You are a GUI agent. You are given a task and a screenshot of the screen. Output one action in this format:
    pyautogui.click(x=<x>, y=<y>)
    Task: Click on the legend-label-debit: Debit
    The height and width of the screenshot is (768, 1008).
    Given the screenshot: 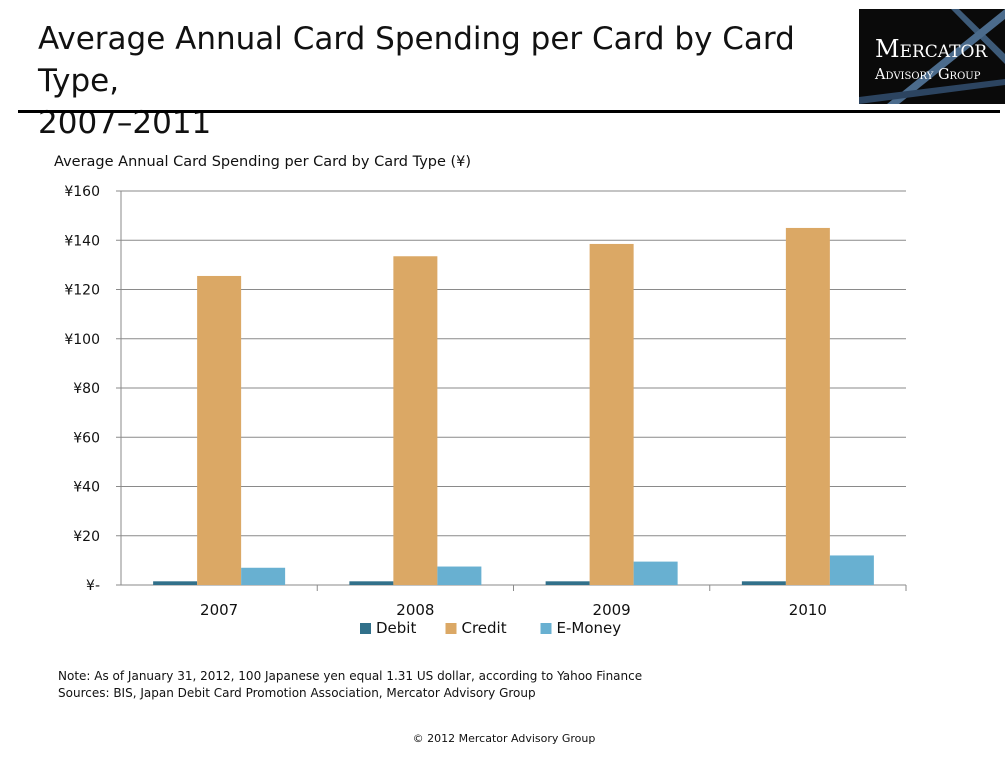 What is the action you would take?
    pyautogui.click(x=396, y=628)
    